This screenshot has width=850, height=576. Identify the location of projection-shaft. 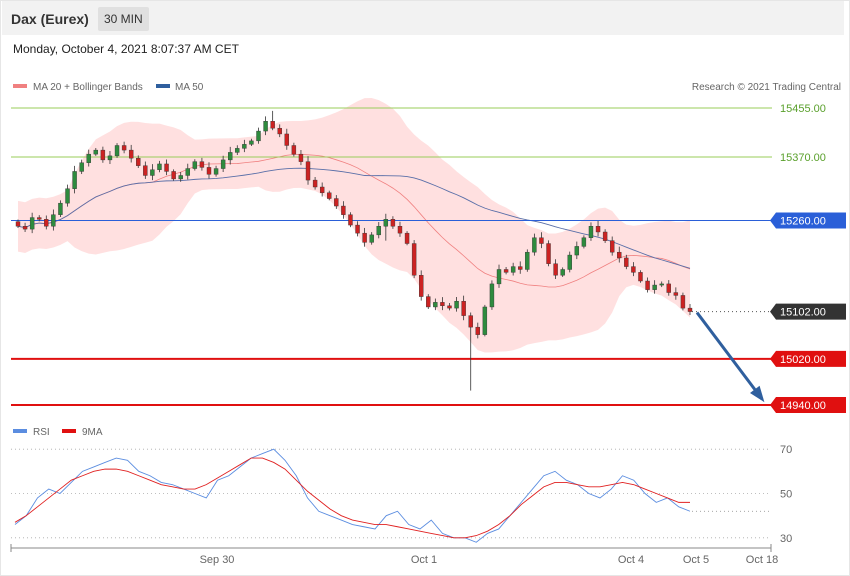
(729, 355).